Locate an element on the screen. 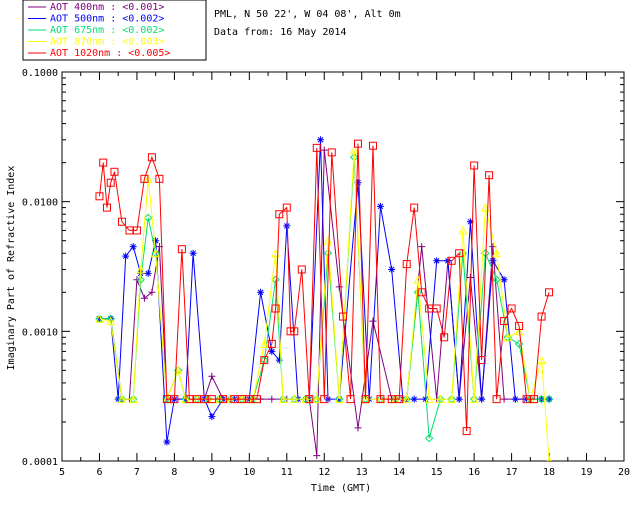 The width and height of the screenshot is (640, 512). x-tick-label: 6 is located at coordinates (99, 472).